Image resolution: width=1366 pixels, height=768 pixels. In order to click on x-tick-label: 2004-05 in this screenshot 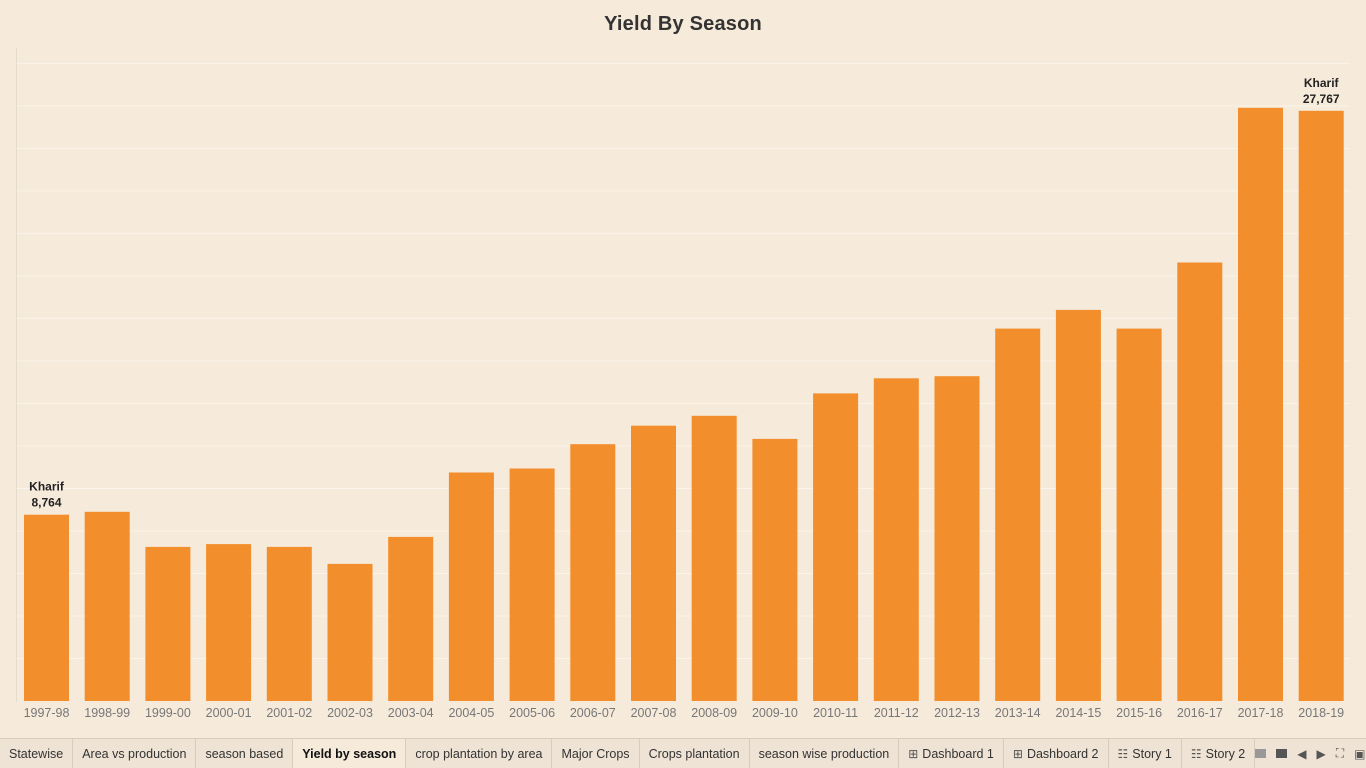, I will do `click(471, 713)`.